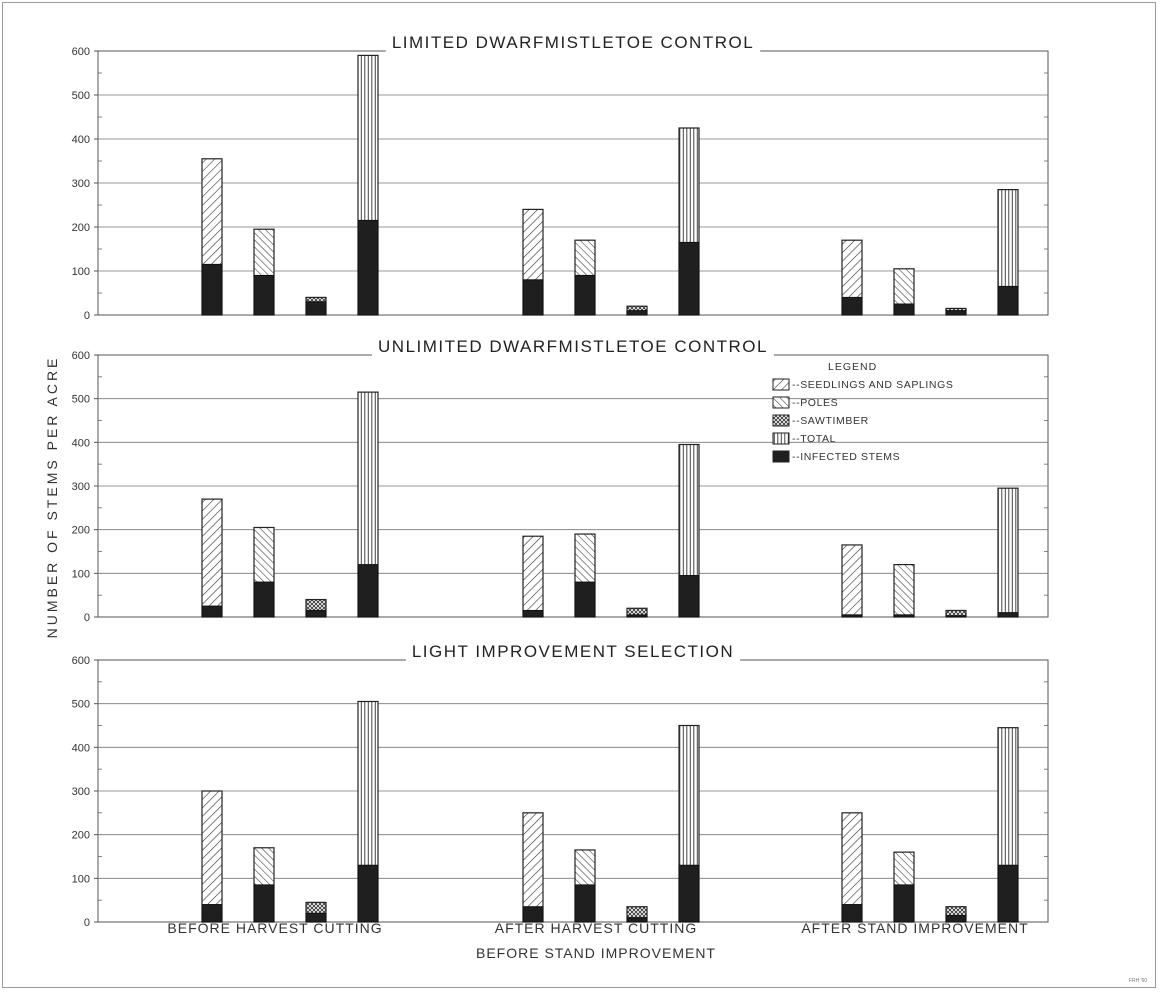  What do you see at coordinates (781, 438) in the screenshot?
I see `legend-swatch-total` at bounding box center [781, 438].